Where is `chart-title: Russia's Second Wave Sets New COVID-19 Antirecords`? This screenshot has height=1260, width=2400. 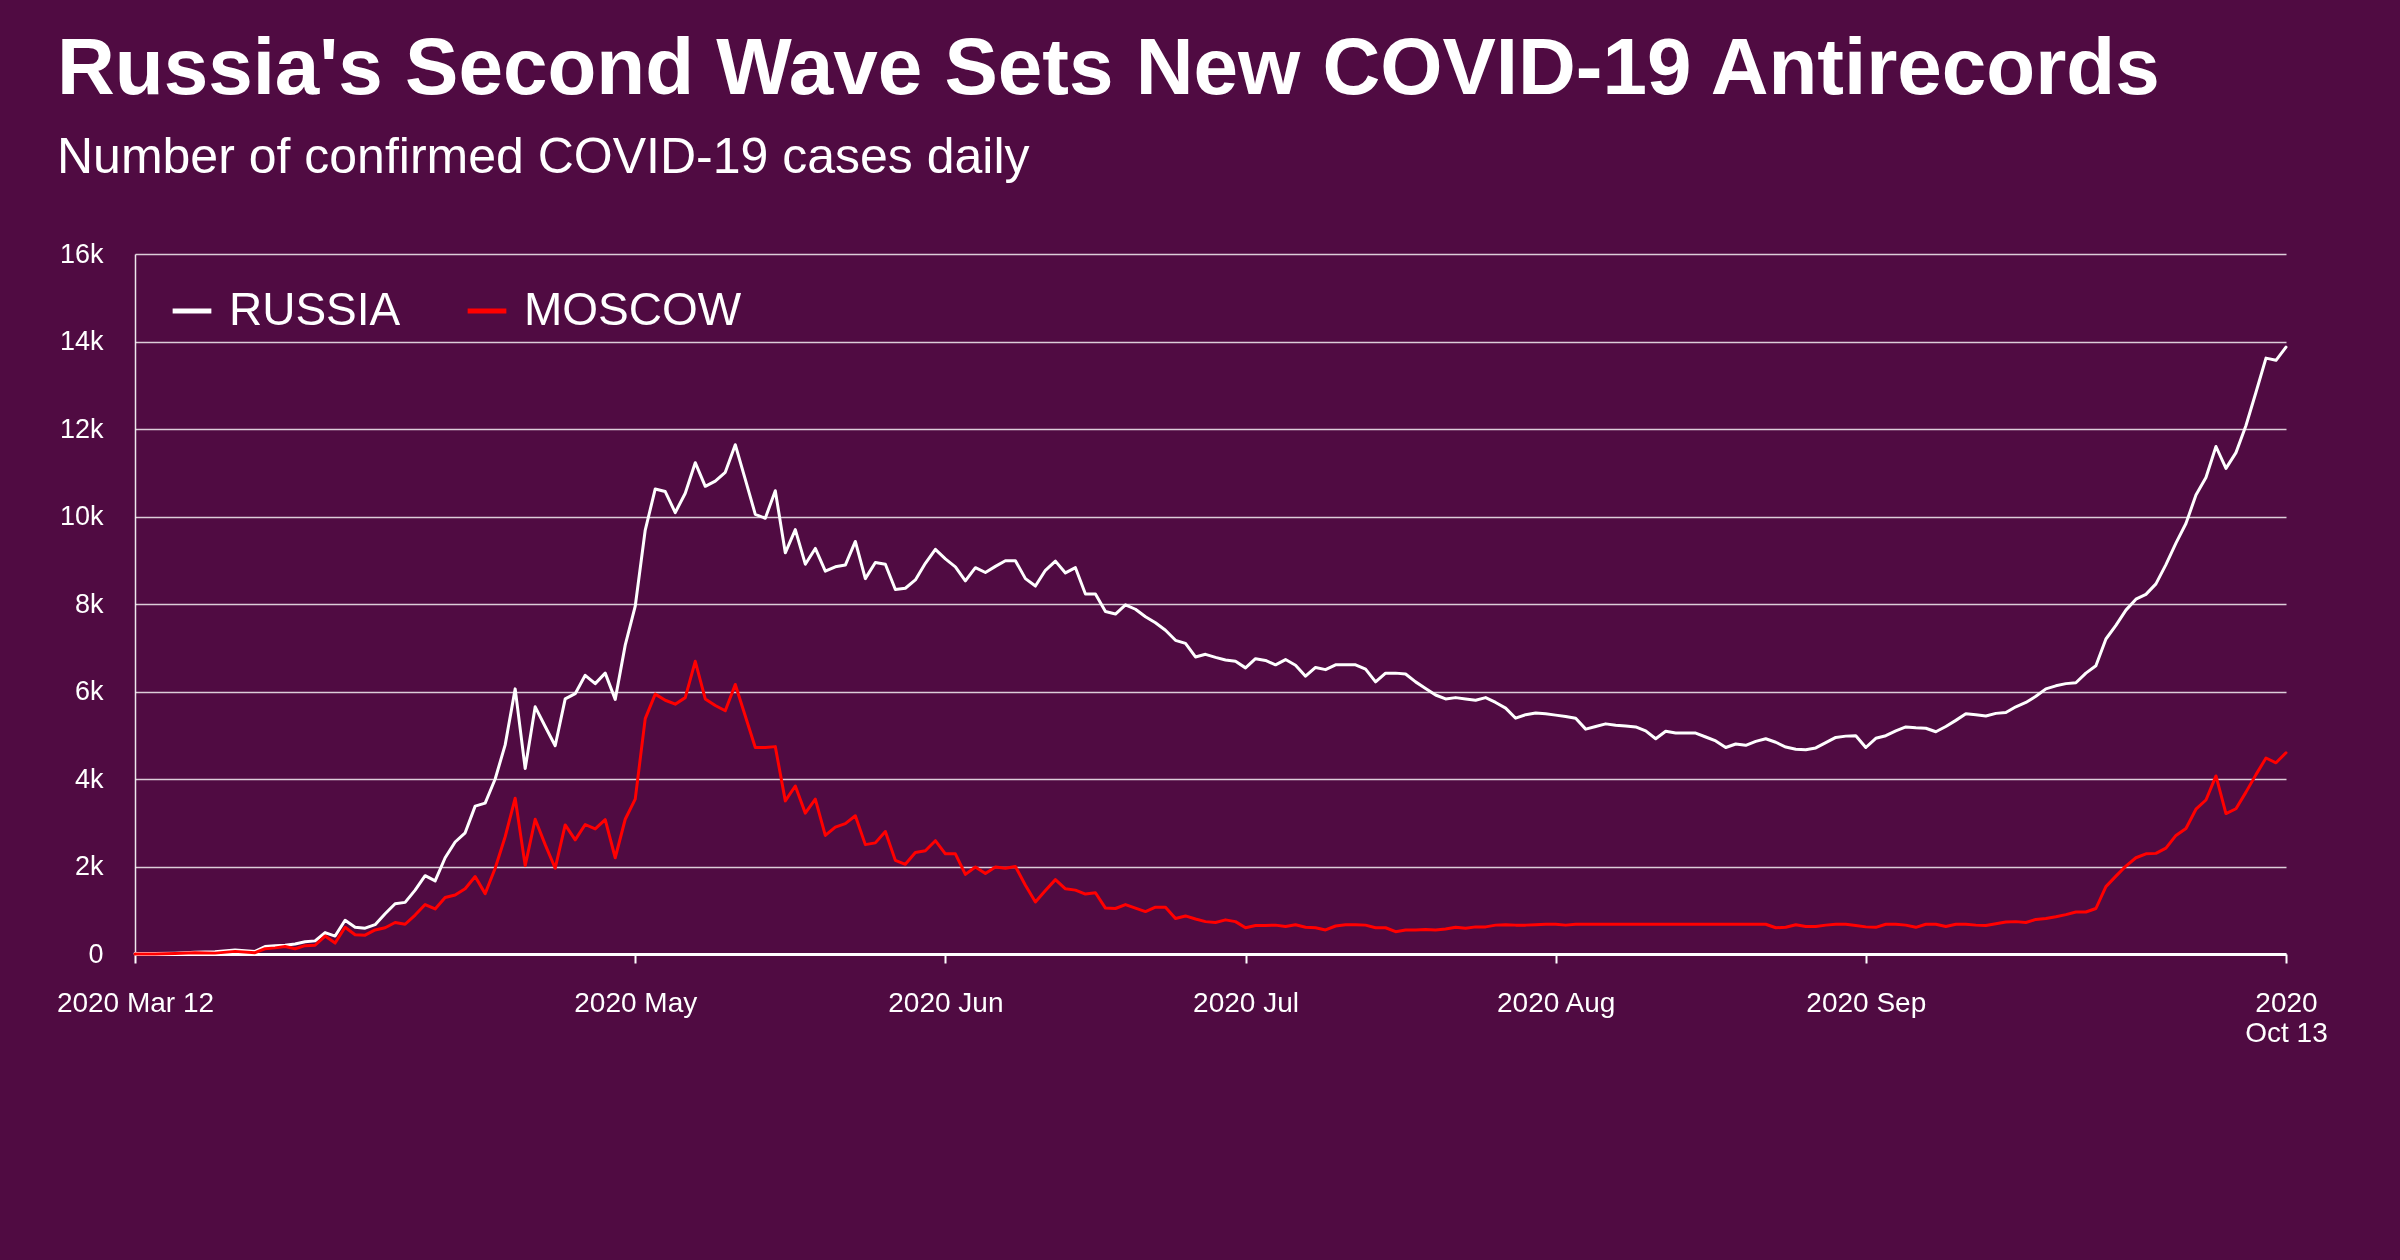 chart-title: Russia's Second Wave Sets New COVID-19 Antirecords is located at coordinates (1108, 66).